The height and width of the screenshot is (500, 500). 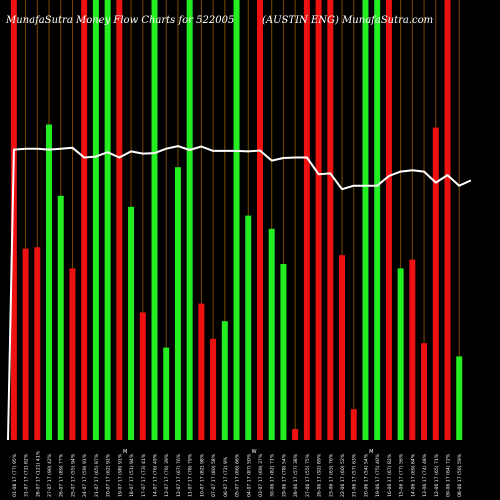 I want to click on x-tick-label: 09-06 17 (64) 72%, so click(x=449, y=475).